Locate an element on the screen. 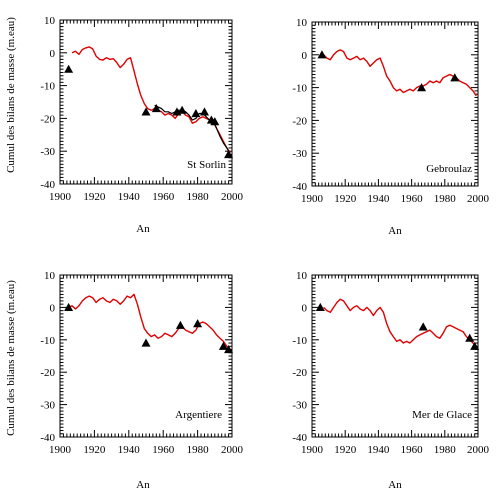  panel-name-label: St Sorlin is located at coordinates (206, 165).